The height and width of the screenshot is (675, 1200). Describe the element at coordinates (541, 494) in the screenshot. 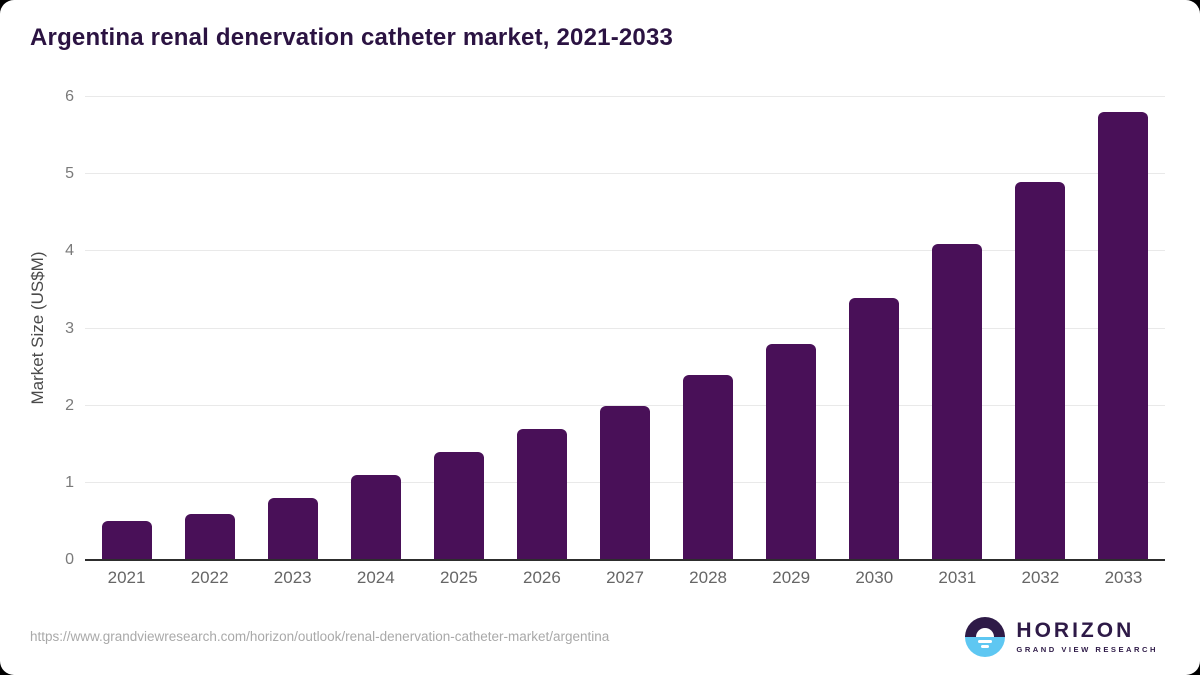

I see `bar-2026` at that location.